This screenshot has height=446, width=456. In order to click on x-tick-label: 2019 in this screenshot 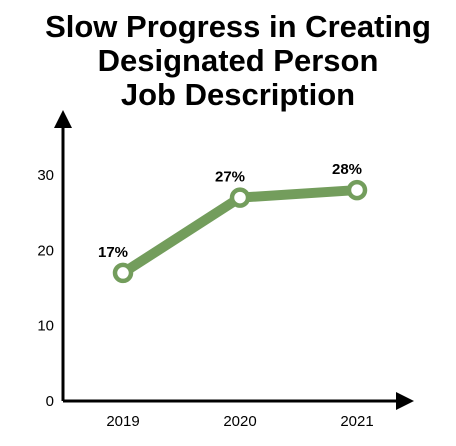, I will do `click(122, 421)`.